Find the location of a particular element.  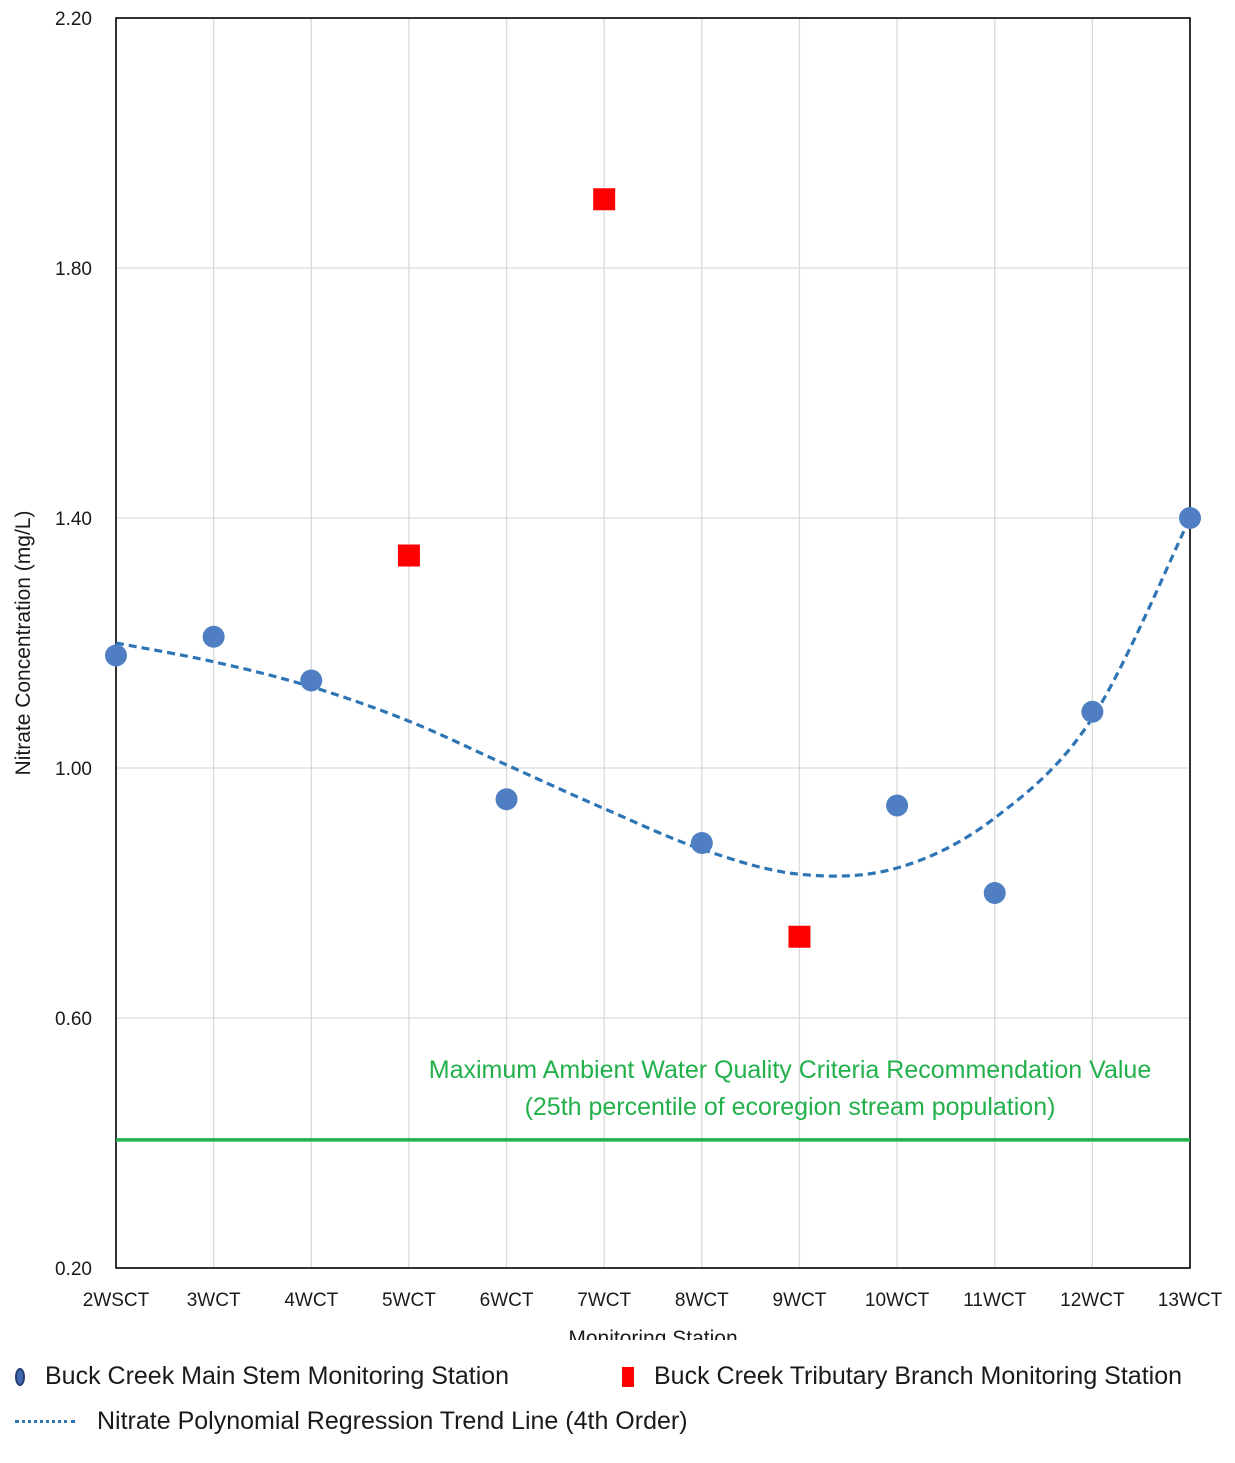

legend-main-stem: Buck Creek Main Stem Monitoring Station is located at coordinates (262, 1376).